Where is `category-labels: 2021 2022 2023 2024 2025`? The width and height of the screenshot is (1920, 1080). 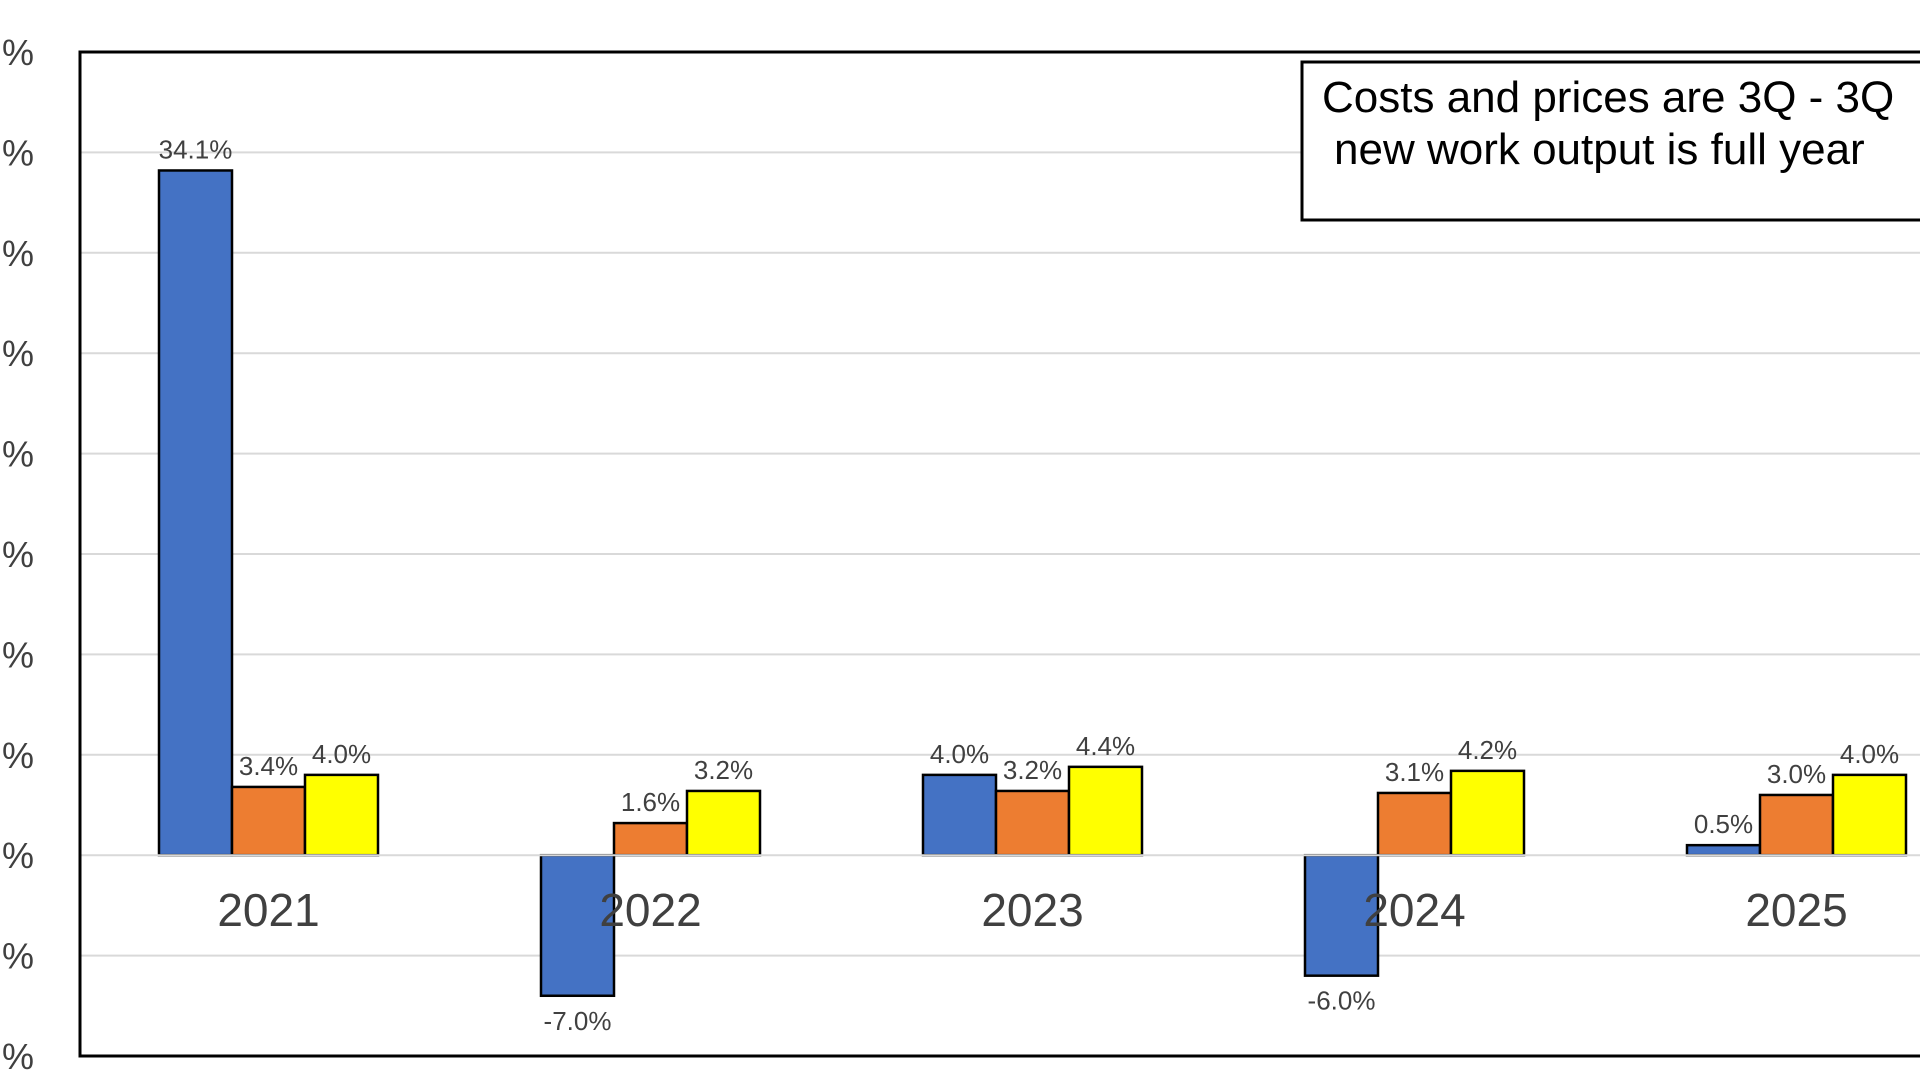 category-labels: 2021 2022 2023 2024 2025 is located at coordinates (1032, 910).